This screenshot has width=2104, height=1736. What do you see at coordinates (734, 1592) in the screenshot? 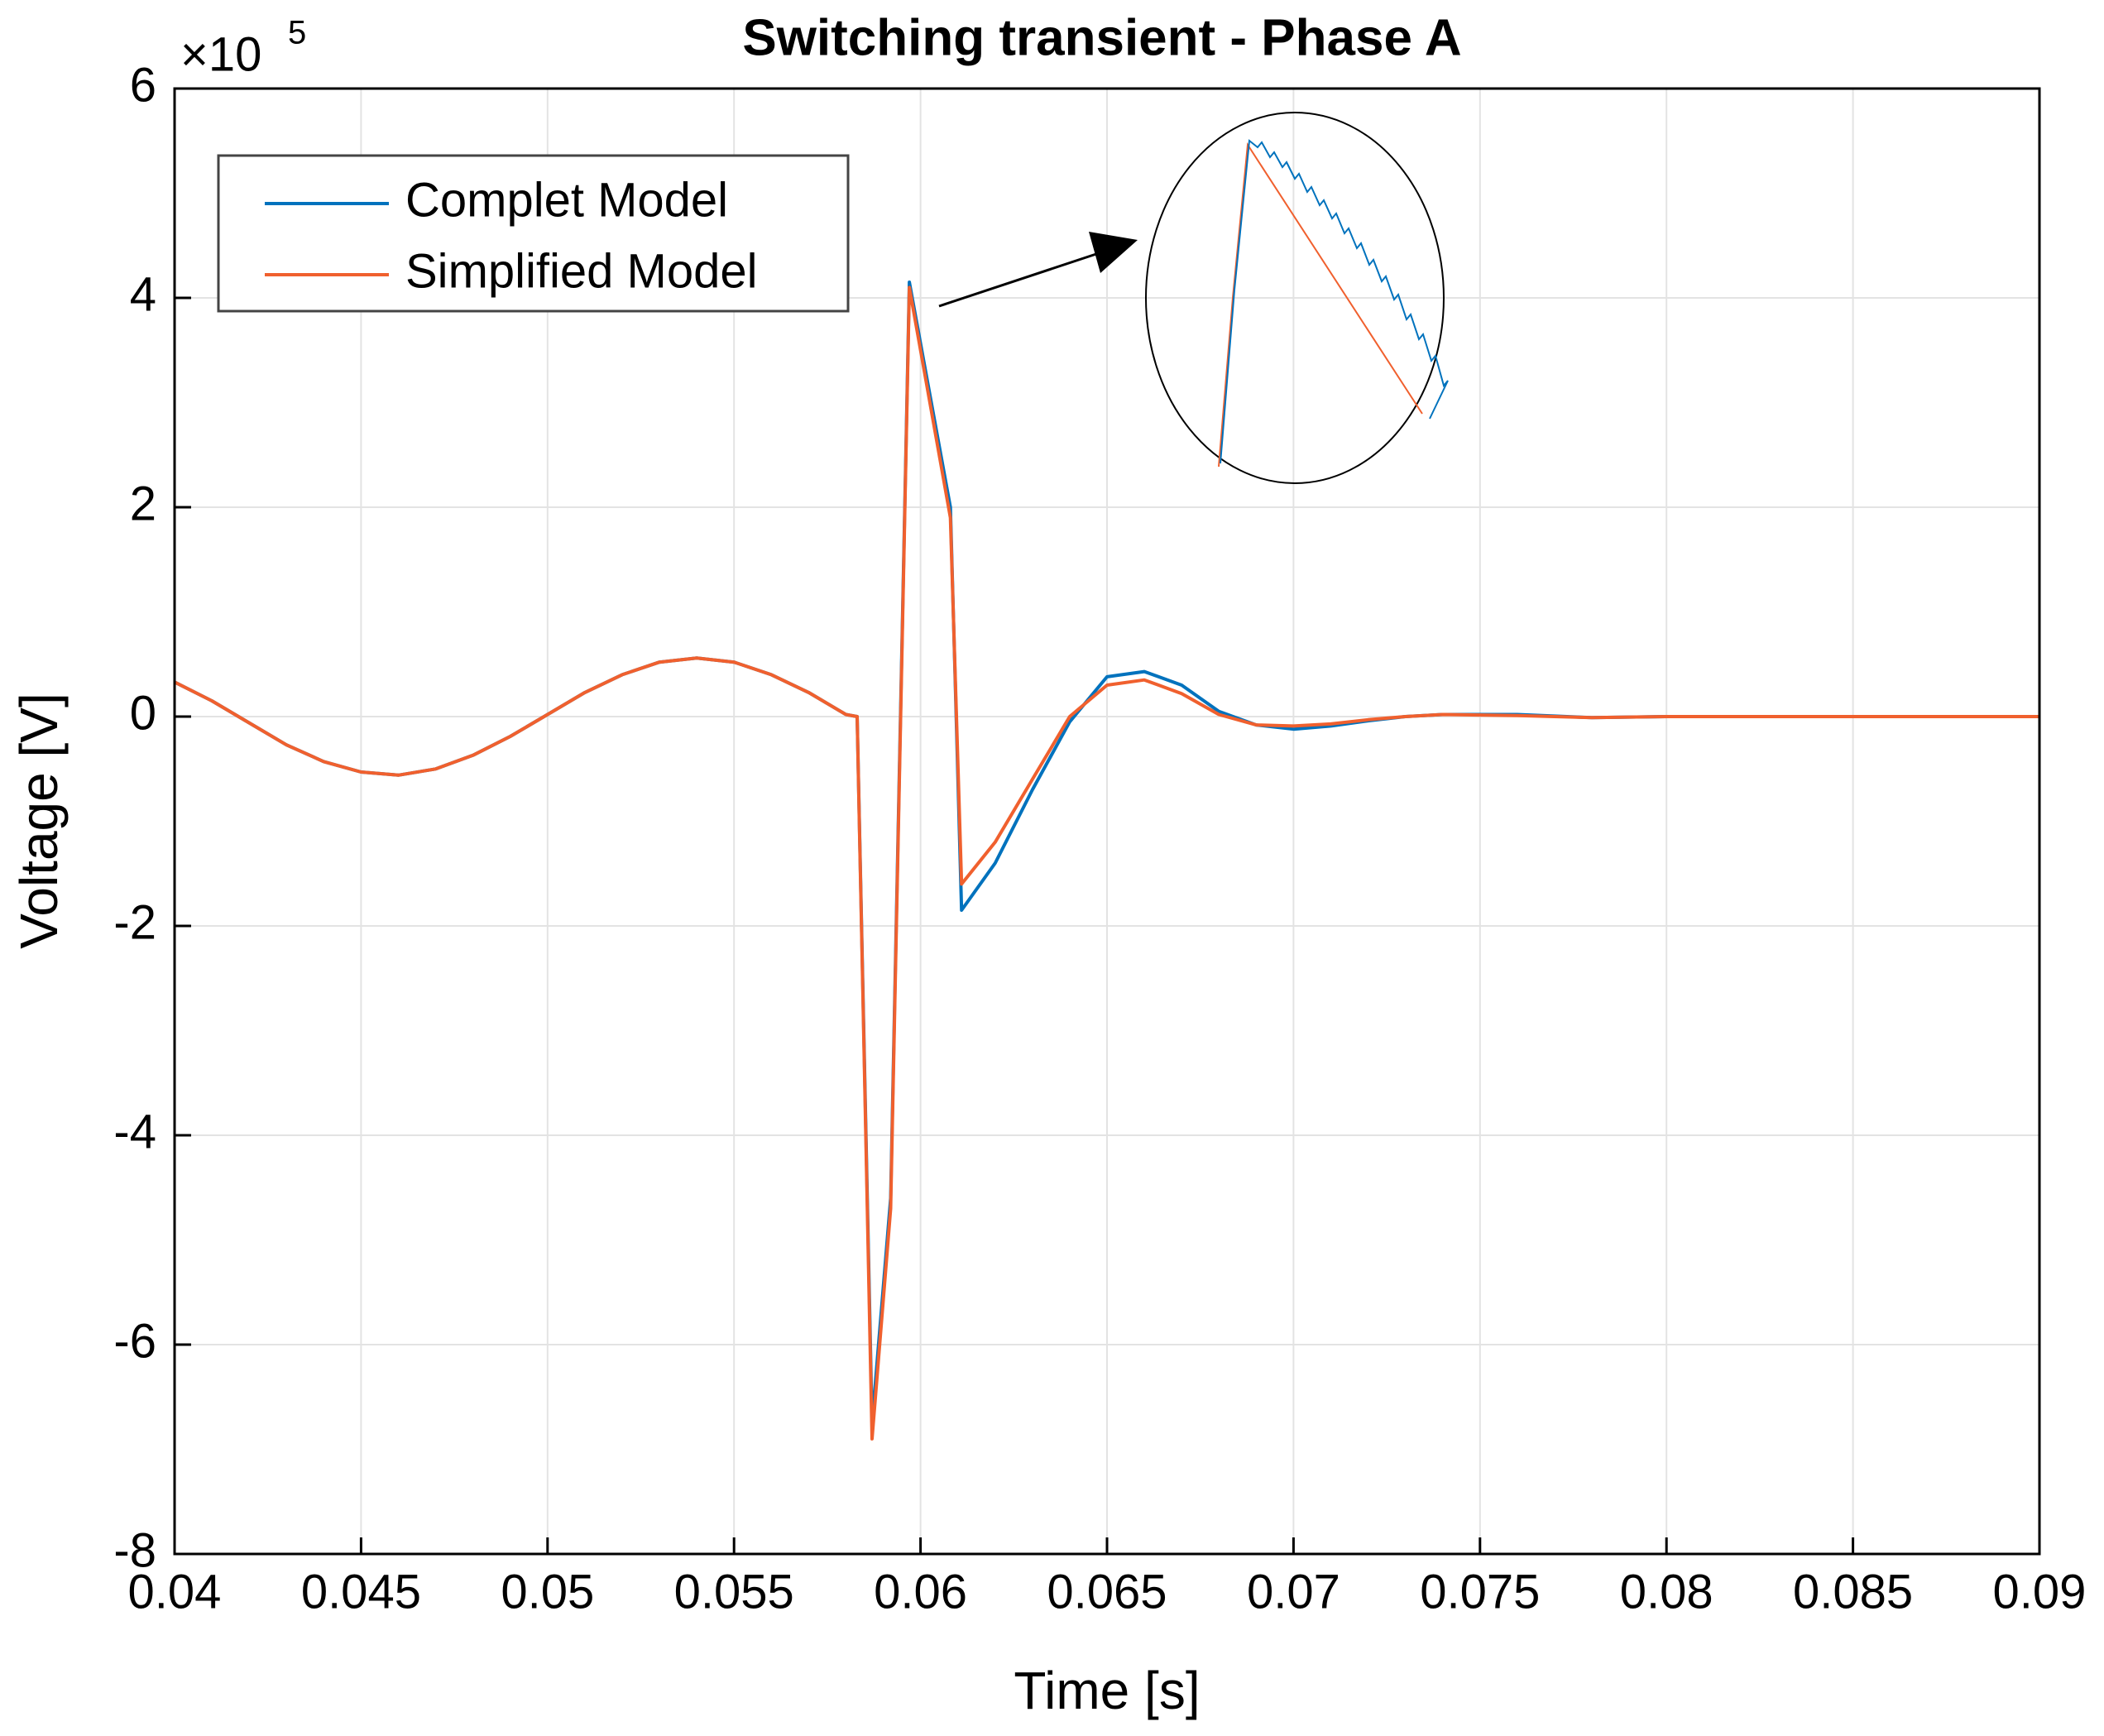
I see `x-tick-label: 0.055` at bounding box center [734, 1592].